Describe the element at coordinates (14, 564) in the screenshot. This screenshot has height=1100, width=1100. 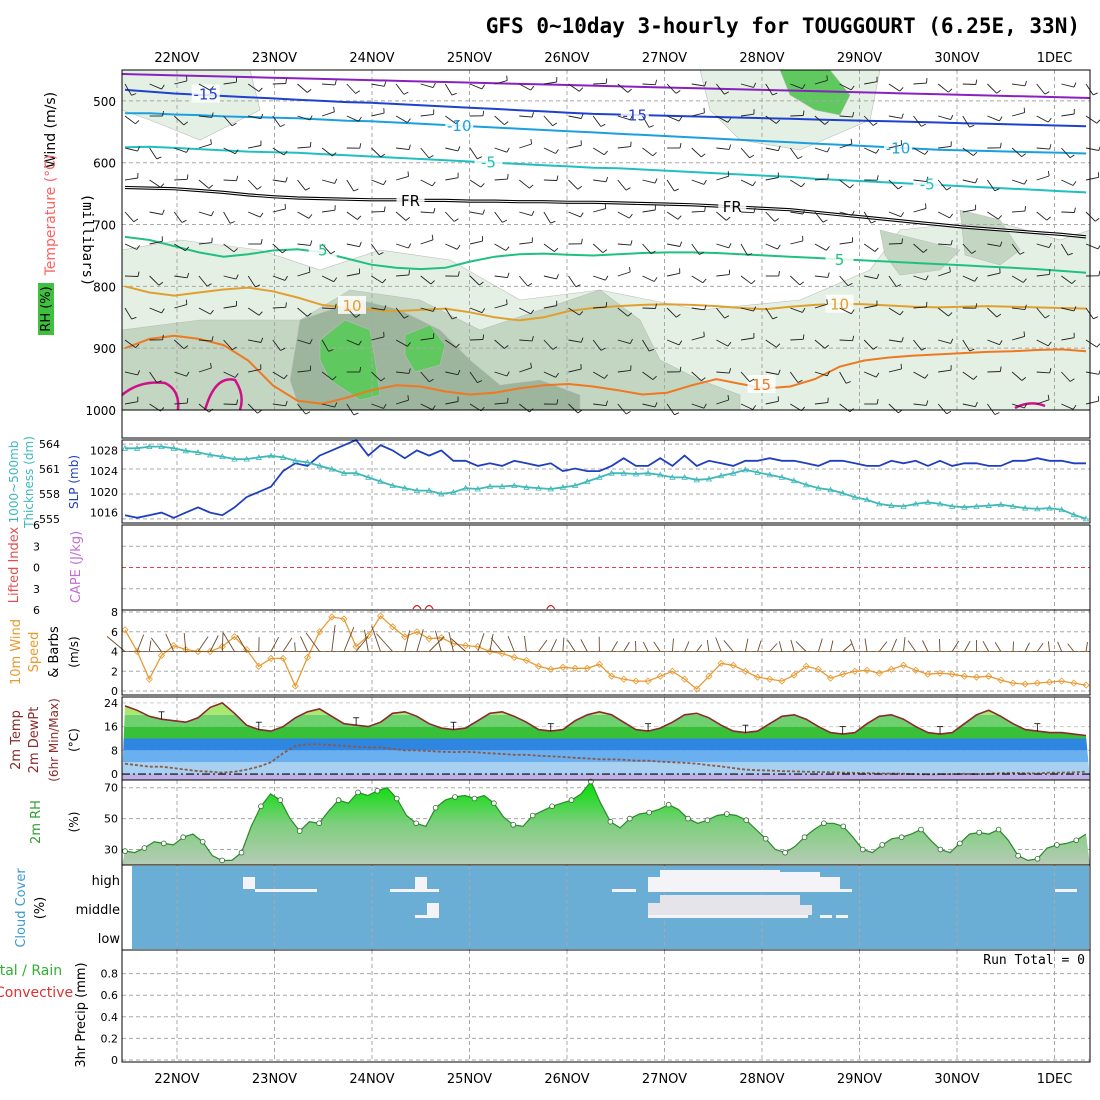
I see `lifted-index-label: Lifted Index` at that location.